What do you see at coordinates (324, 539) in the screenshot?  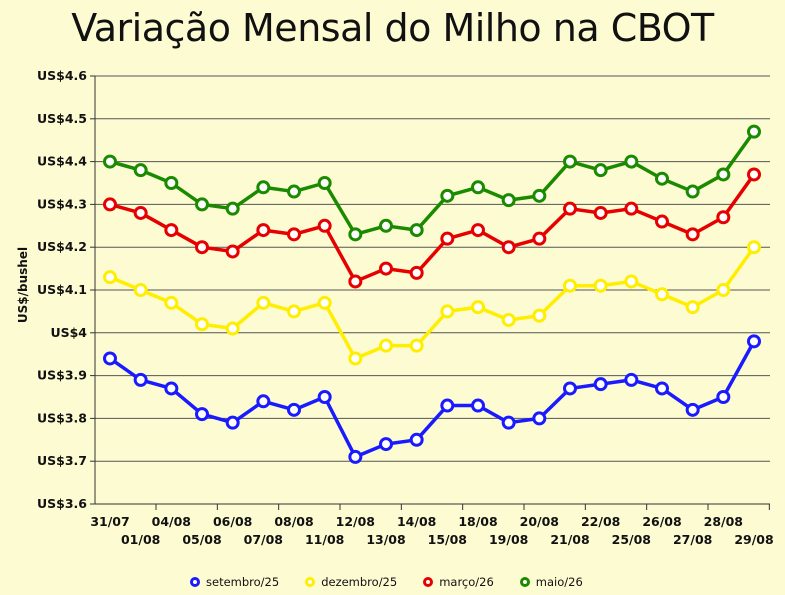 I see `x-tick-label: 11/08` at bounding box center [324, 539].